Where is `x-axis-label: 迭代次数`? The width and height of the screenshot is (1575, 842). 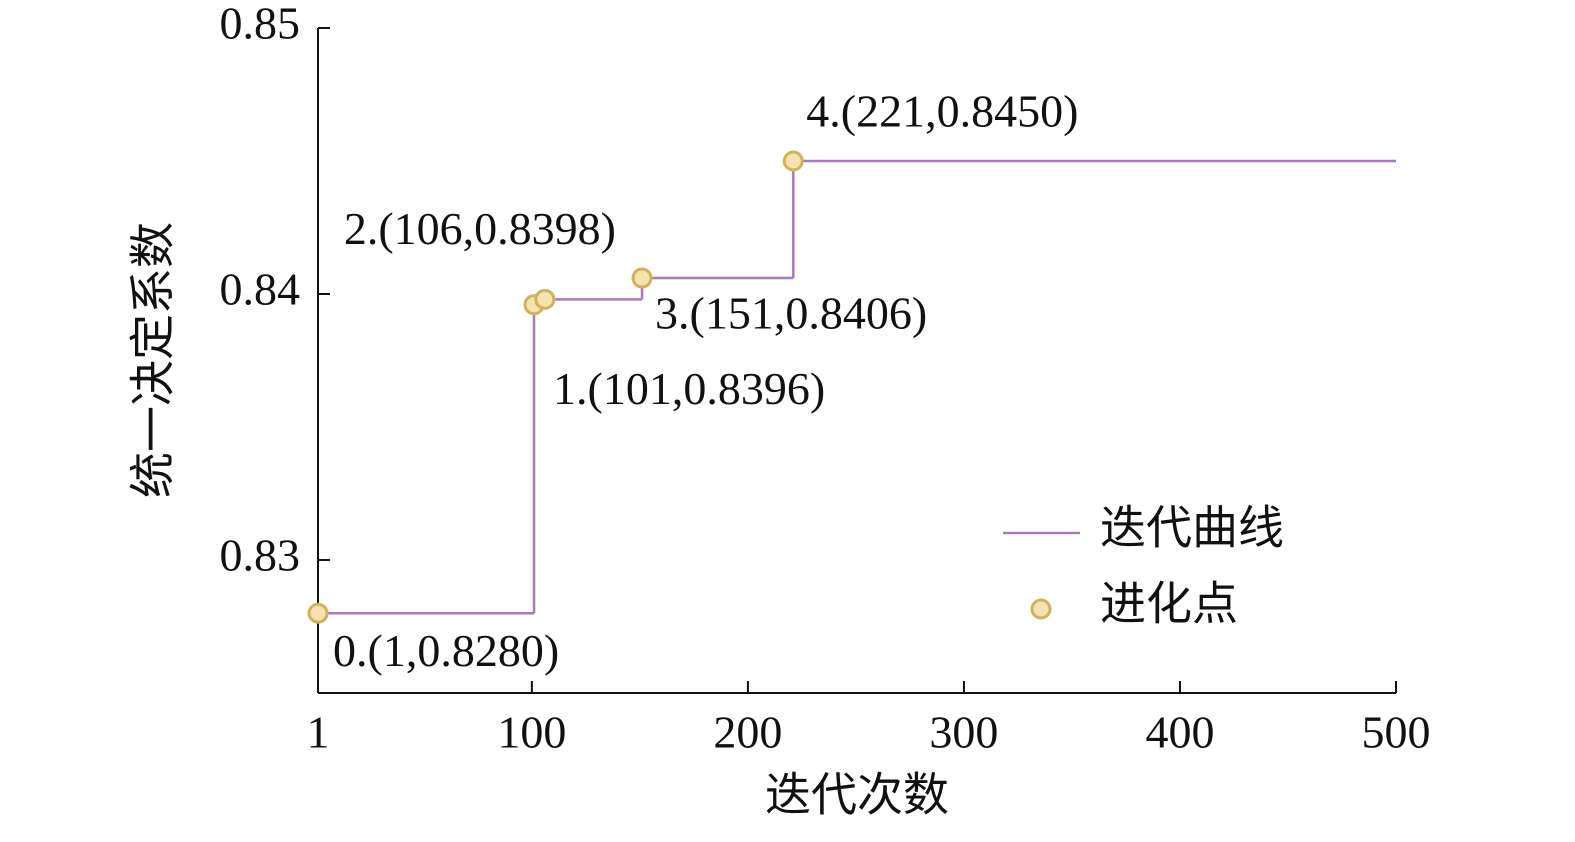 x-axis-label: 迭代次数 is located at coordinates (857, 795).